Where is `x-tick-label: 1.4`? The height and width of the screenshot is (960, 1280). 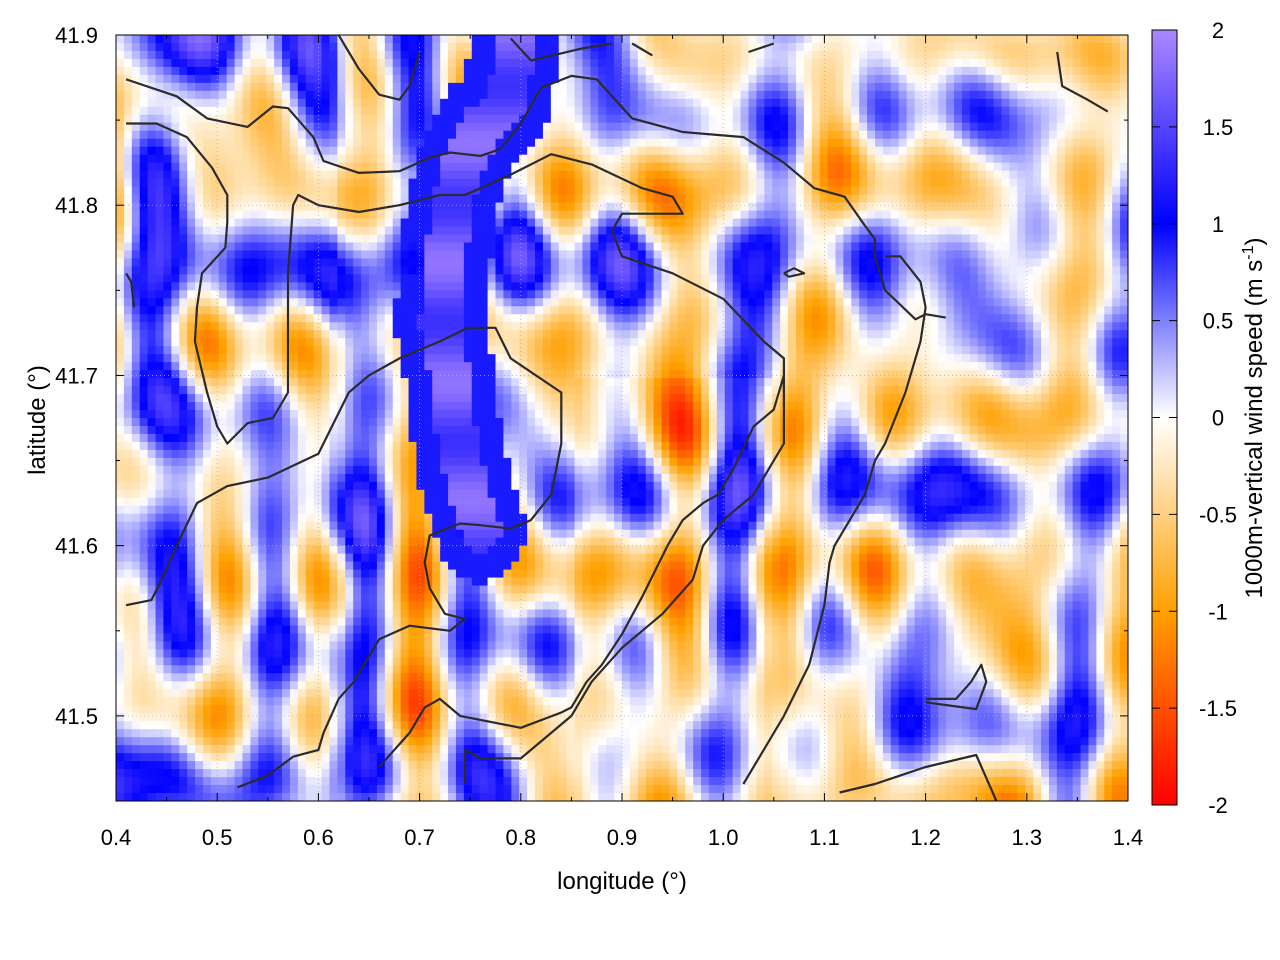 x-tick-label: 1.4 is located at coordinates (1128, 837).